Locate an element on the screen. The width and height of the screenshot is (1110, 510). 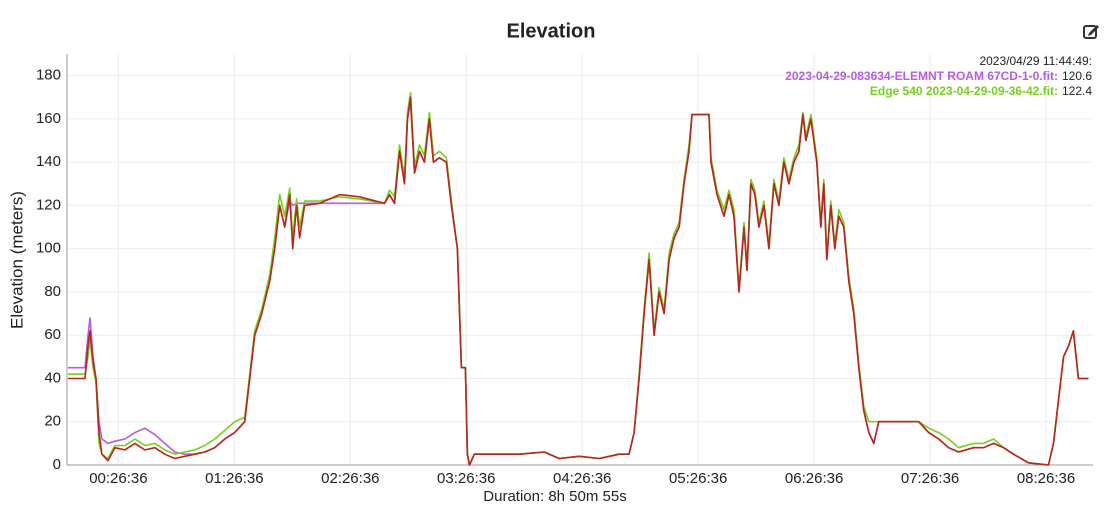
y-tick-label: 20 is located at coordinates (52, 421).